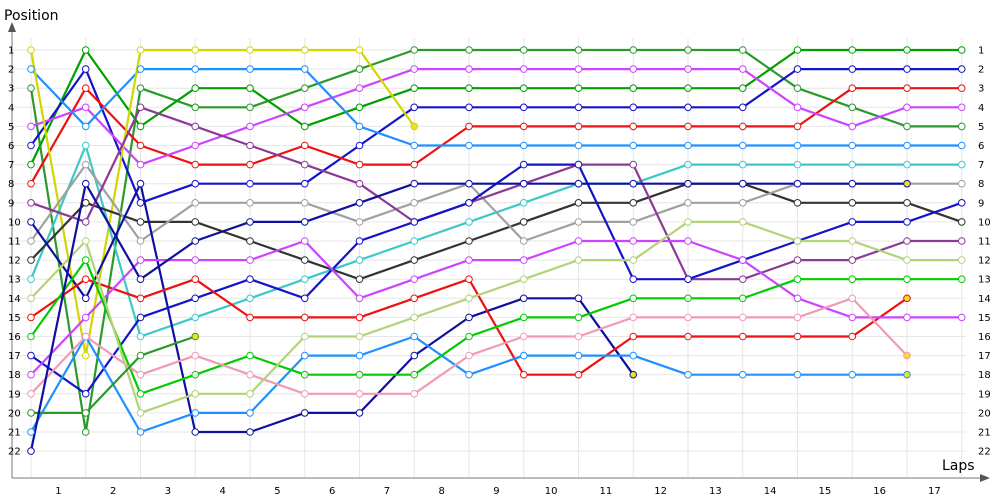 The height and width of the screenshot is (500, 1000). I want to click on x-axis-arrow, so click(985, 478).